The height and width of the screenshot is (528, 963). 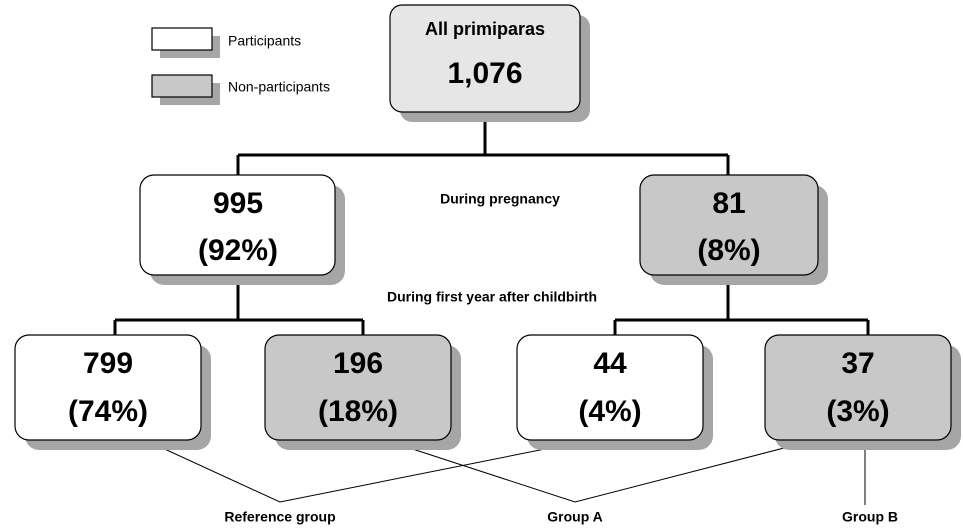 What do you see at coordinates (108, 411) in the screenshot?
I see `node-percent: (74%)` at bounding box center [108, 411].